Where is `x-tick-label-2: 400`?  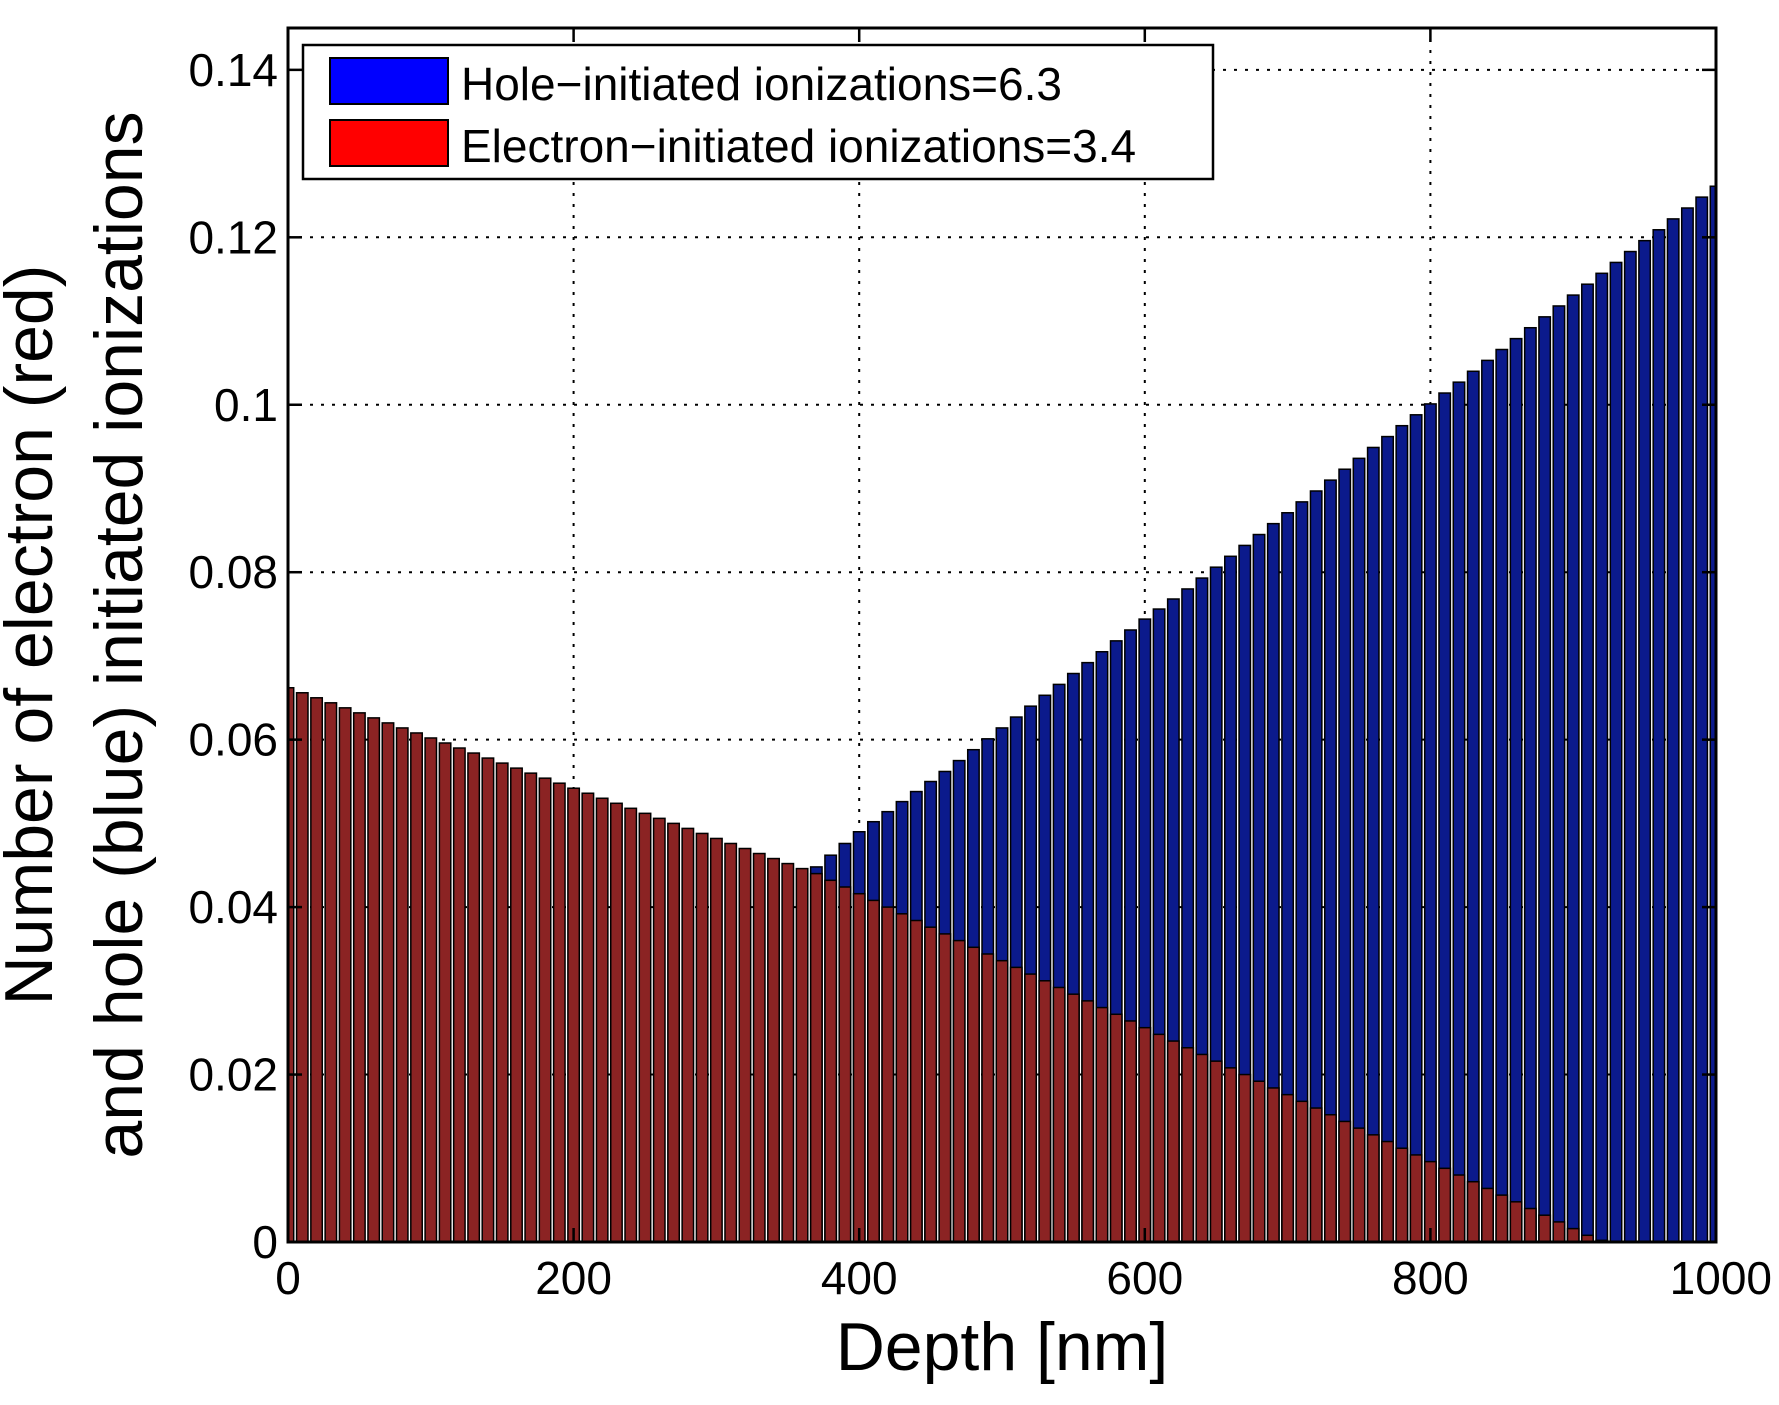
x-tick-label-2: 400 is located at coordinates (859, 1278).